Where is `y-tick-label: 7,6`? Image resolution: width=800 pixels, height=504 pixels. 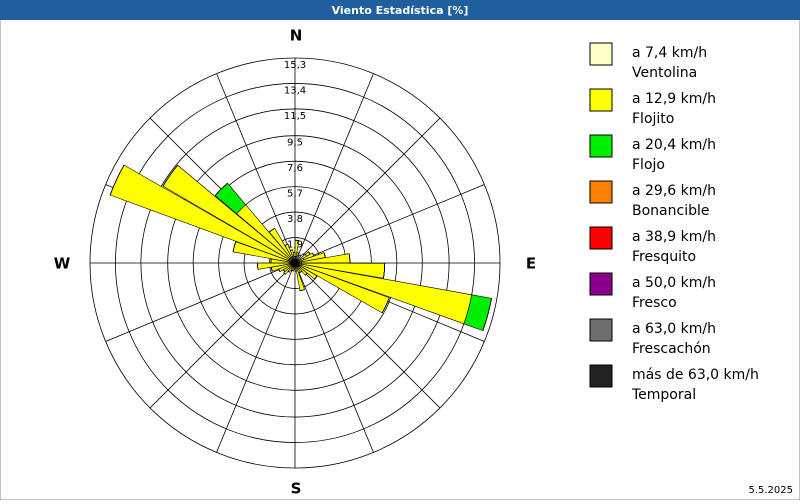
y-tick-label: 7,6 is located at coordinates (295, 168).